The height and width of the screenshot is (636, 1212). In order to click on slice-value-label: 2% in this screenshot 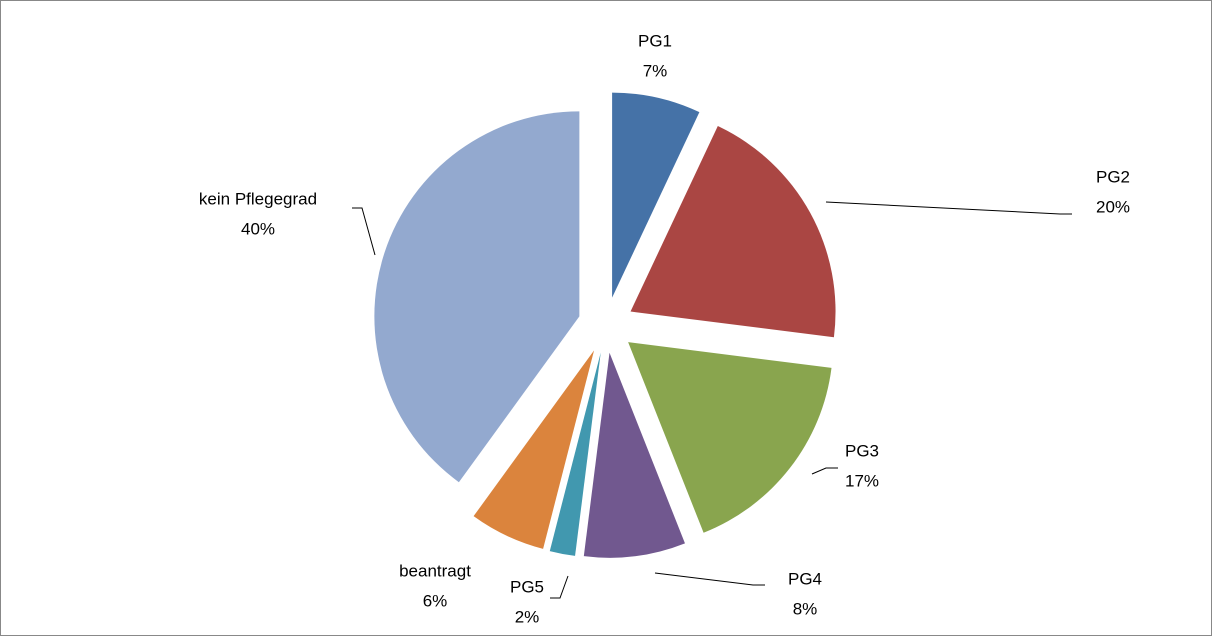, I will do `click(527, 616)`.